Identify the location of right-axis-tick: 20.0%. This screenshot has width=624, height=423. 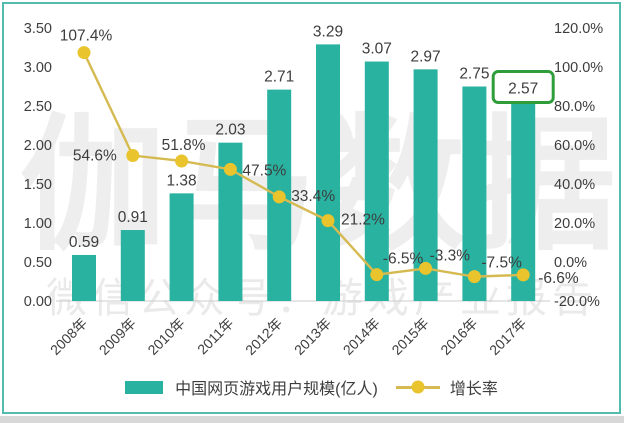
(574, 224).